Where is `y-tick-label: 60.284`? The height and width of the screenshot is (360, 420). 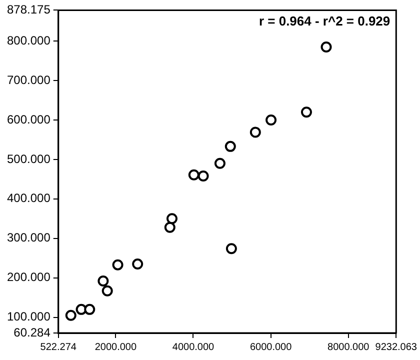
y-tick-label: 60.284 is located at coordinates (32, 332).